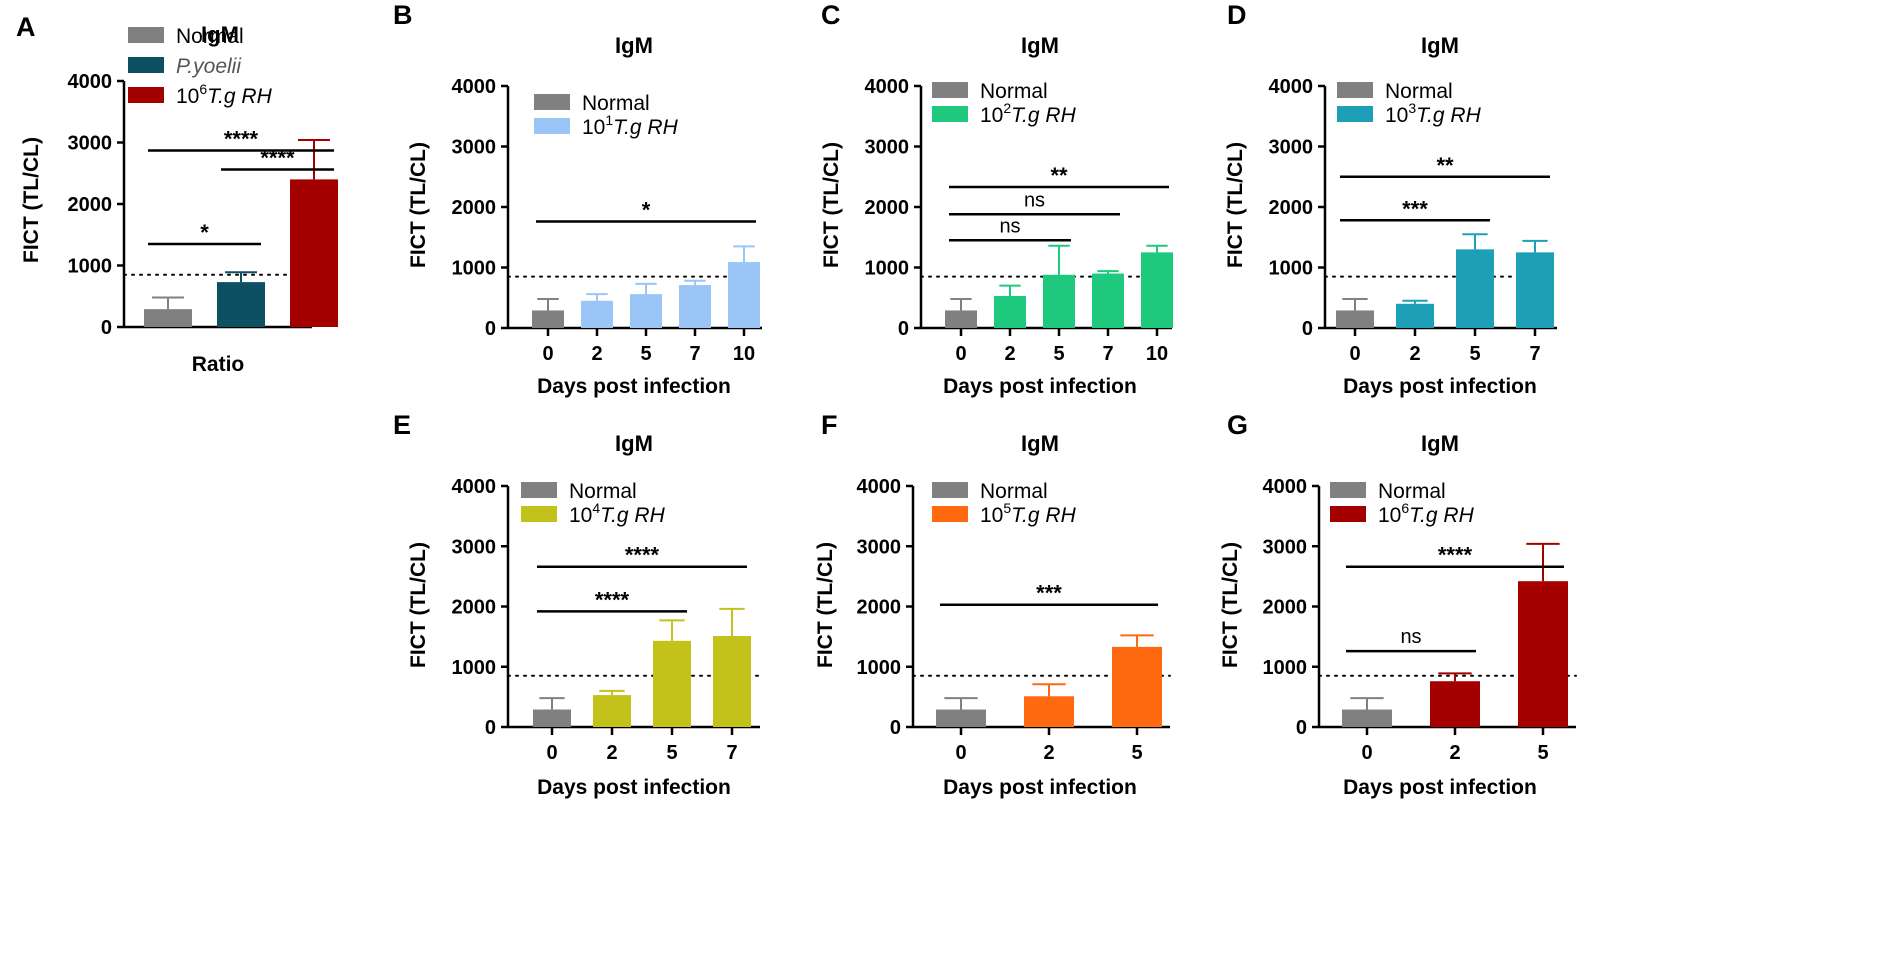  Describe the element at coordinates (1007, 508) in the screenshot. I see `legend-label-superscript: 5` at that location.